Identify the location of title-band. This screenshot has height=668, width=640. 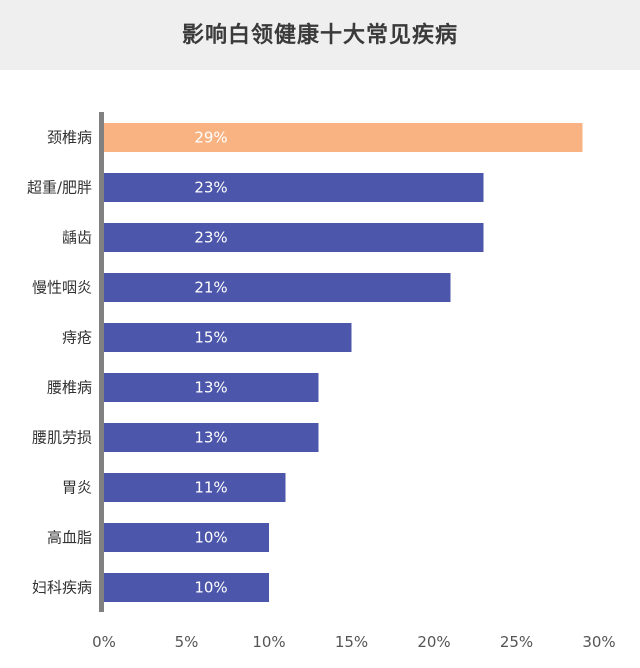
(320, 35).